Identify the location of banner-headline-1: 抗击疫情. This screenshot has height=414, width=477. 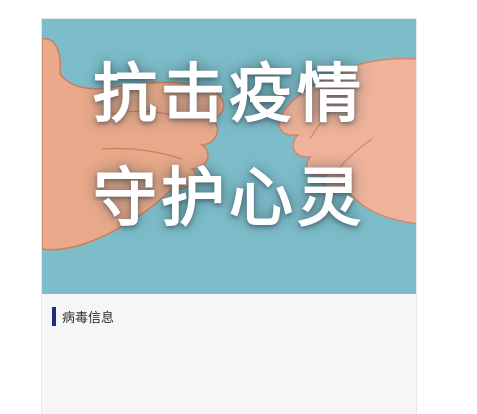
(229, 94).